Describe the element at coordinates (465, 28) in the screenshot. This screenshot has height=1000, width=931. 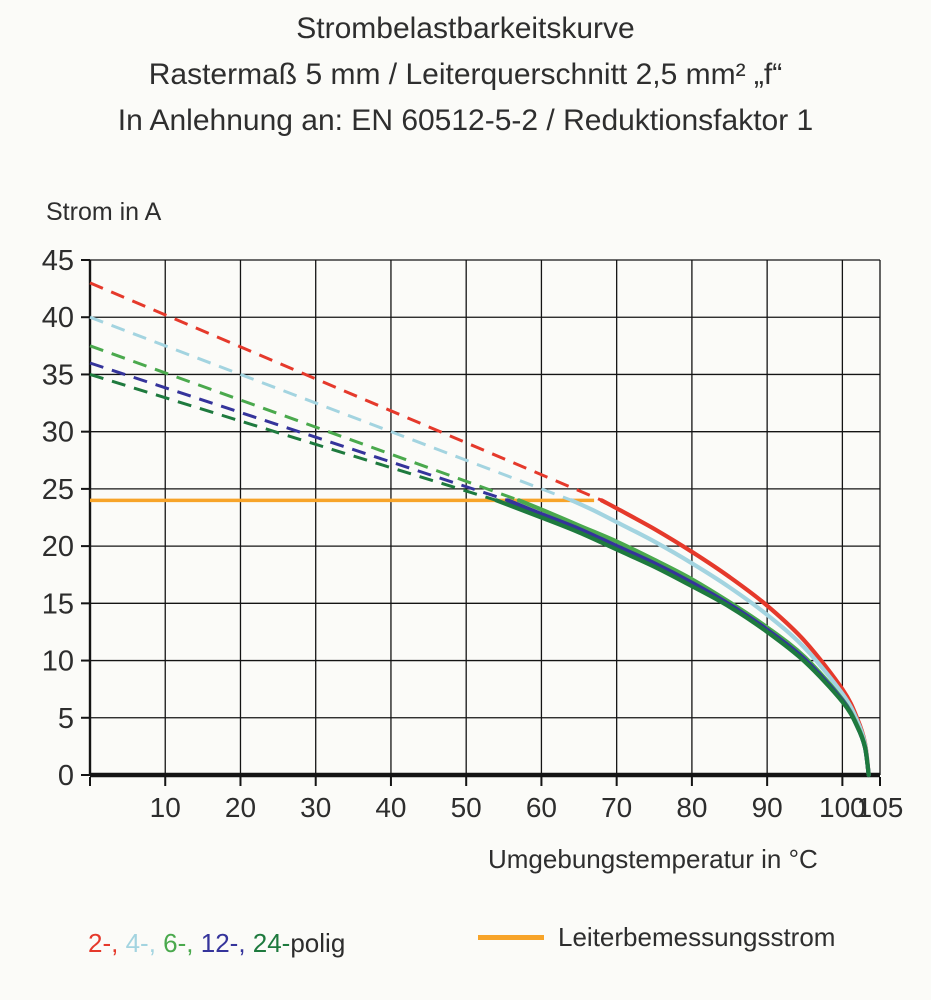
I see `chart-title: Strombelastbarkeitskurve` at that location.